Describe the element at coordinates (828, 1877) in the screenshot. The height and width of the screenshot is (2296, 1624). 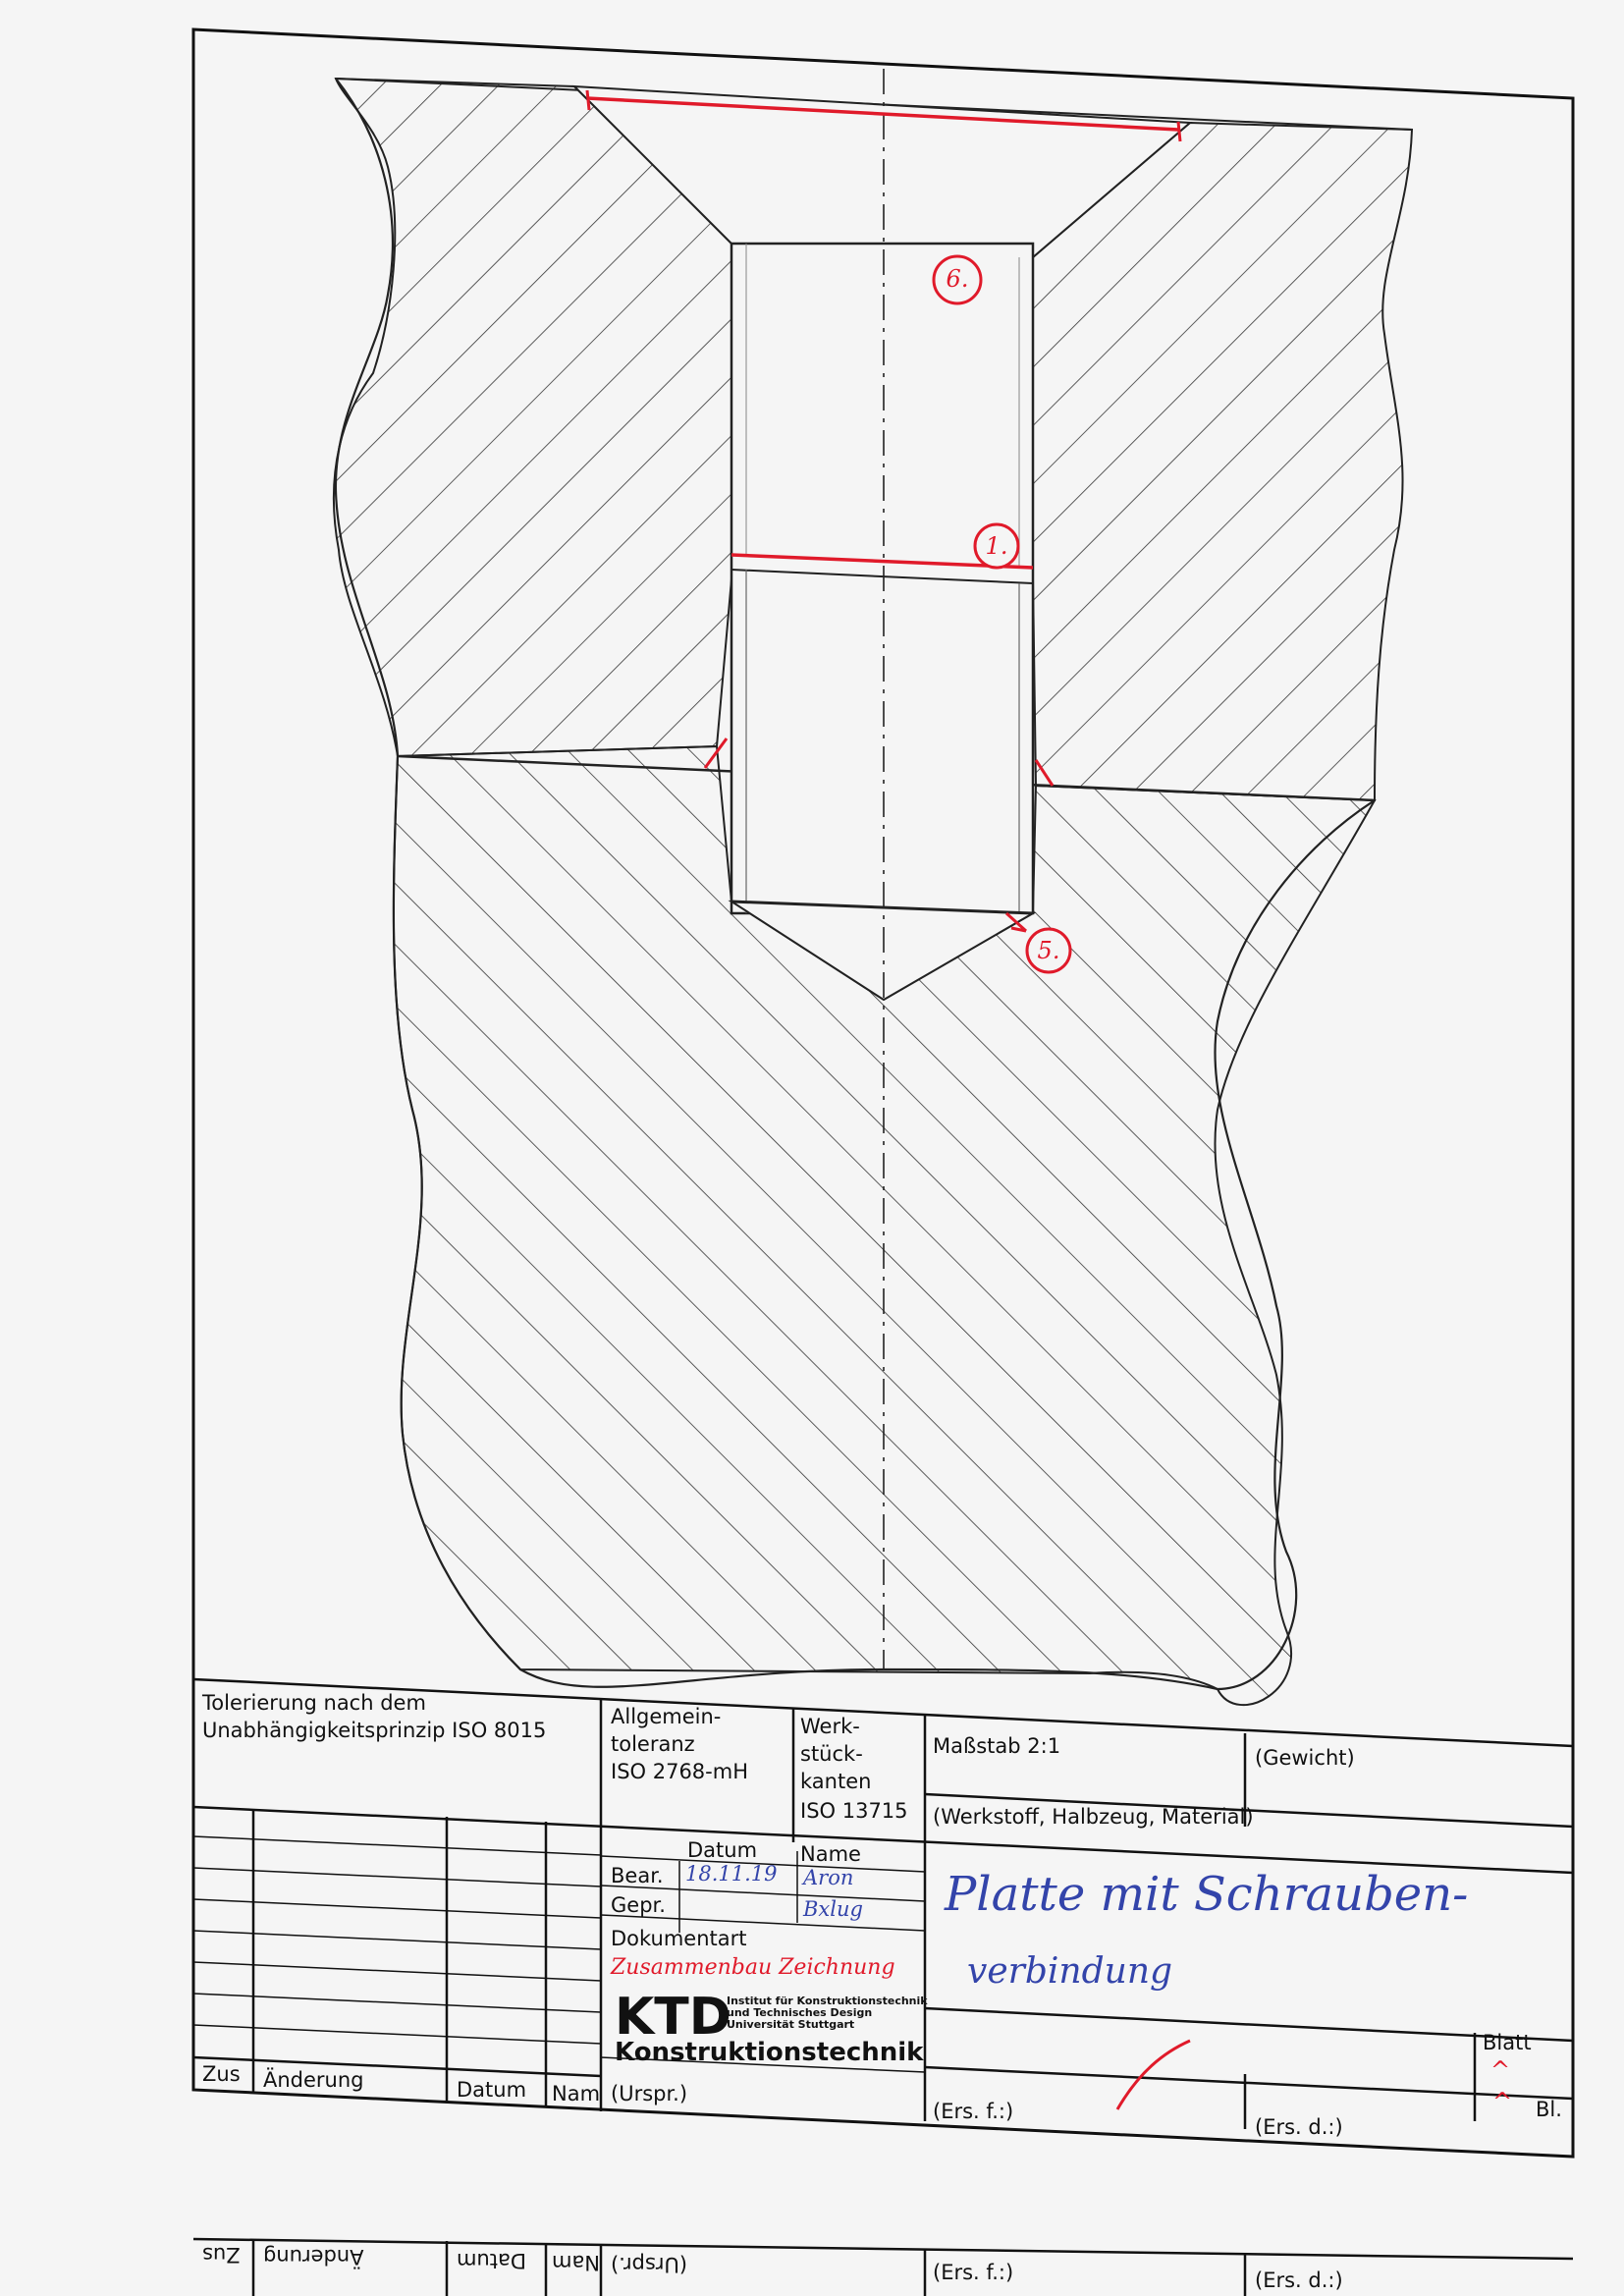
I see `bear-name: Aron` at that location.